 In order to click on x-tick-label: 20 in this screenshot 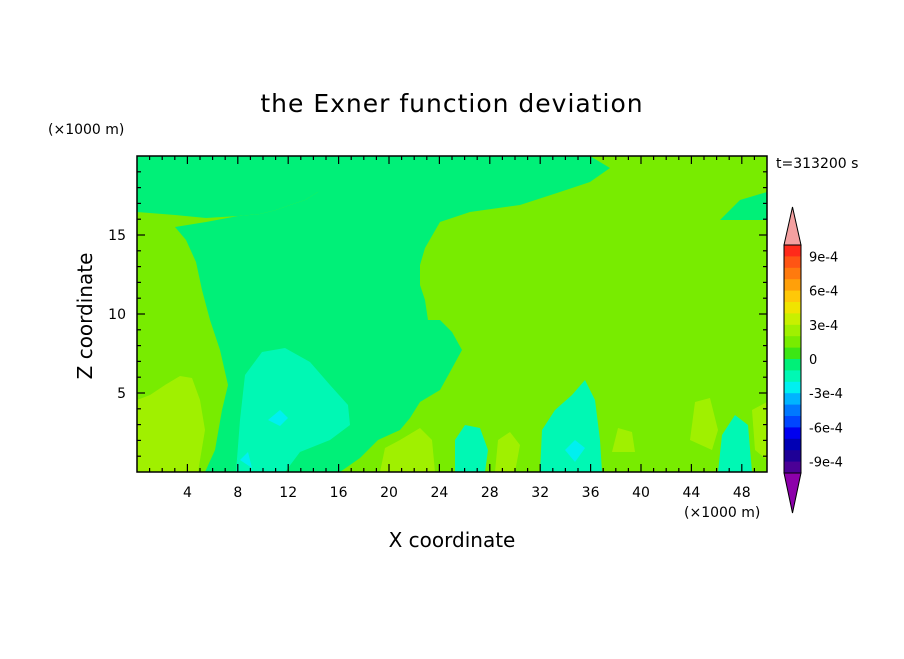, I will do `click(389, 493)`.